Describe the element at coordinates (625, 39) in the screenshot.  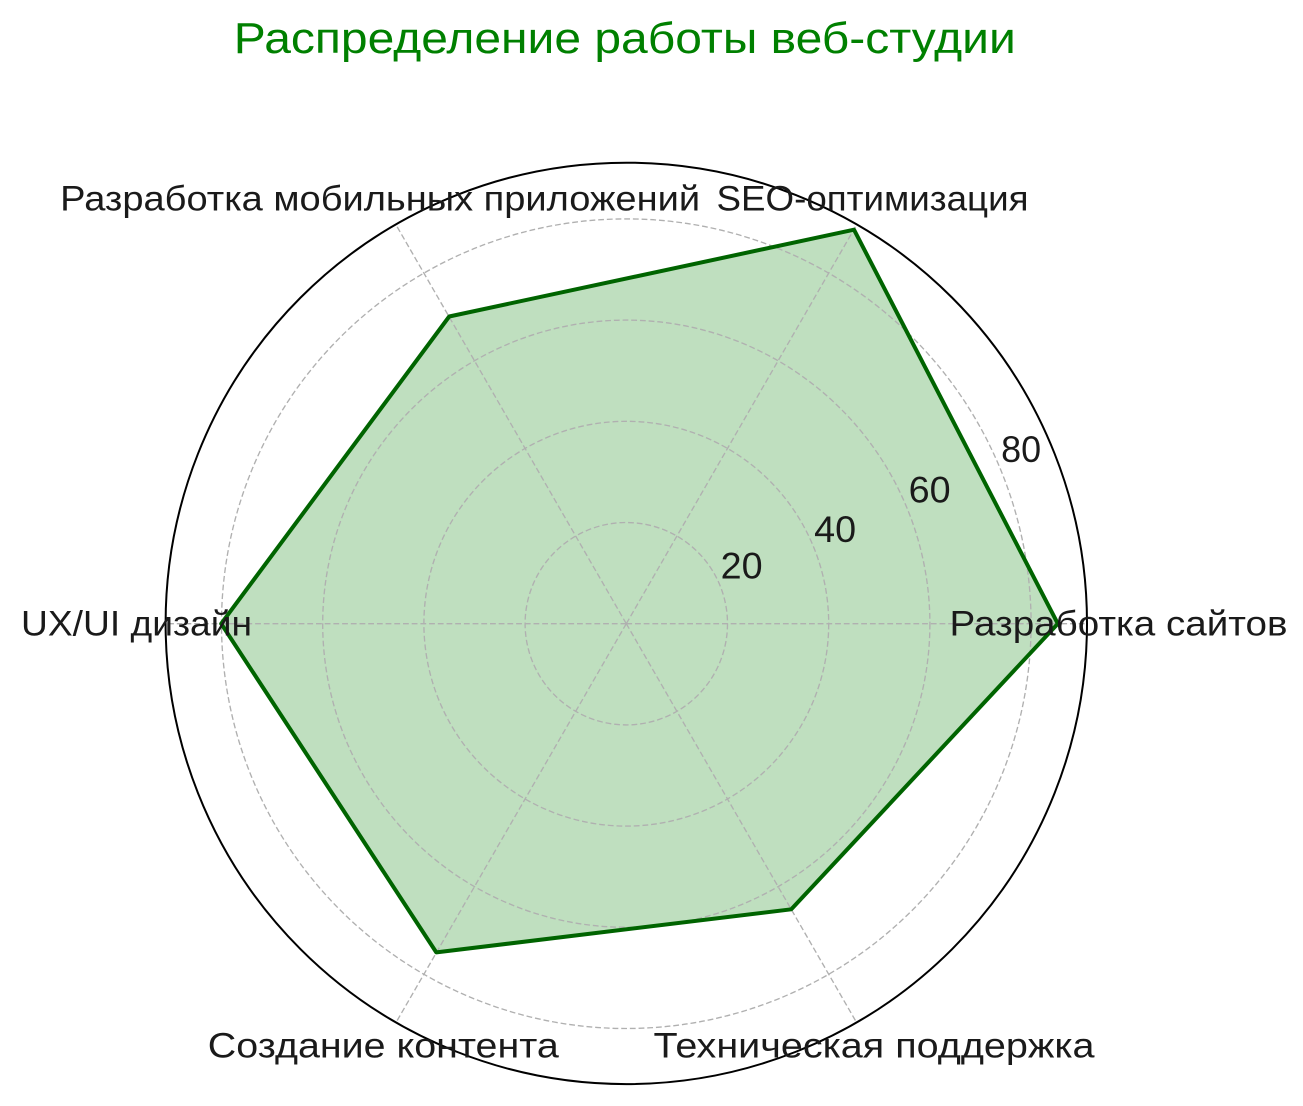
I see `svg-text:Распределение работы веб-студи: Распределение работы веб-студии` at that location.